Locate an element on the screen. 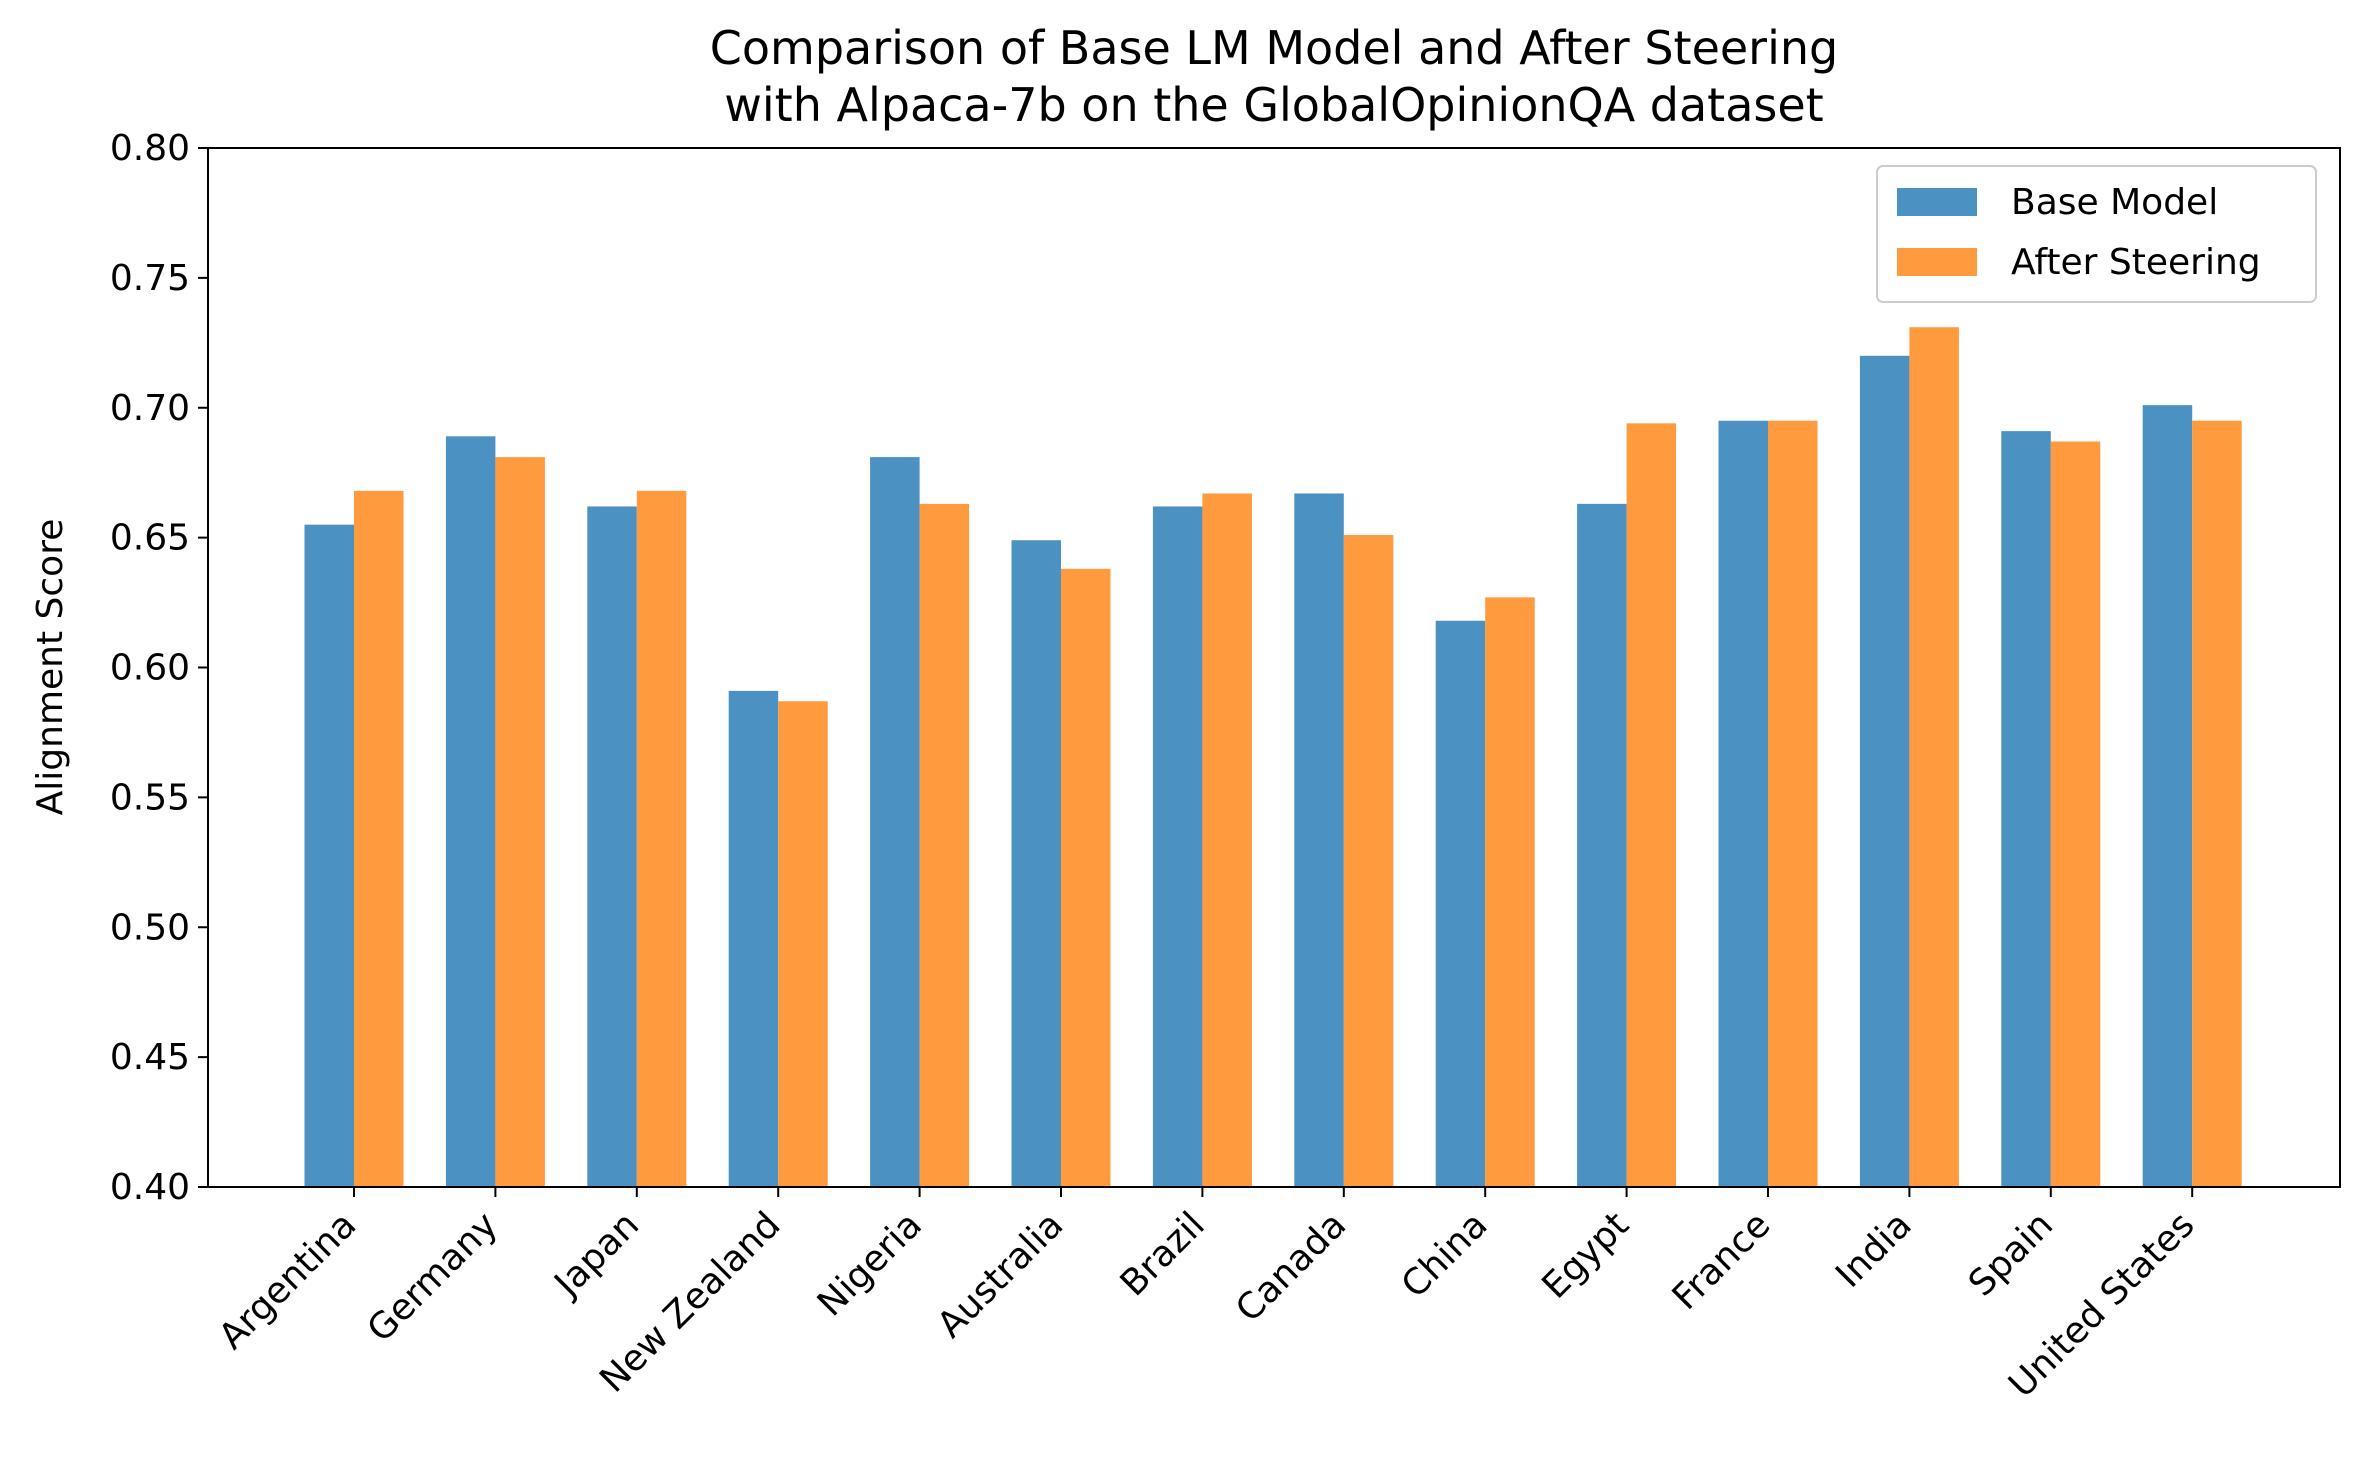 This screenshot has height=1478, width=2367. bar-base-model-new-zealand is located at coordinates (753, 938).